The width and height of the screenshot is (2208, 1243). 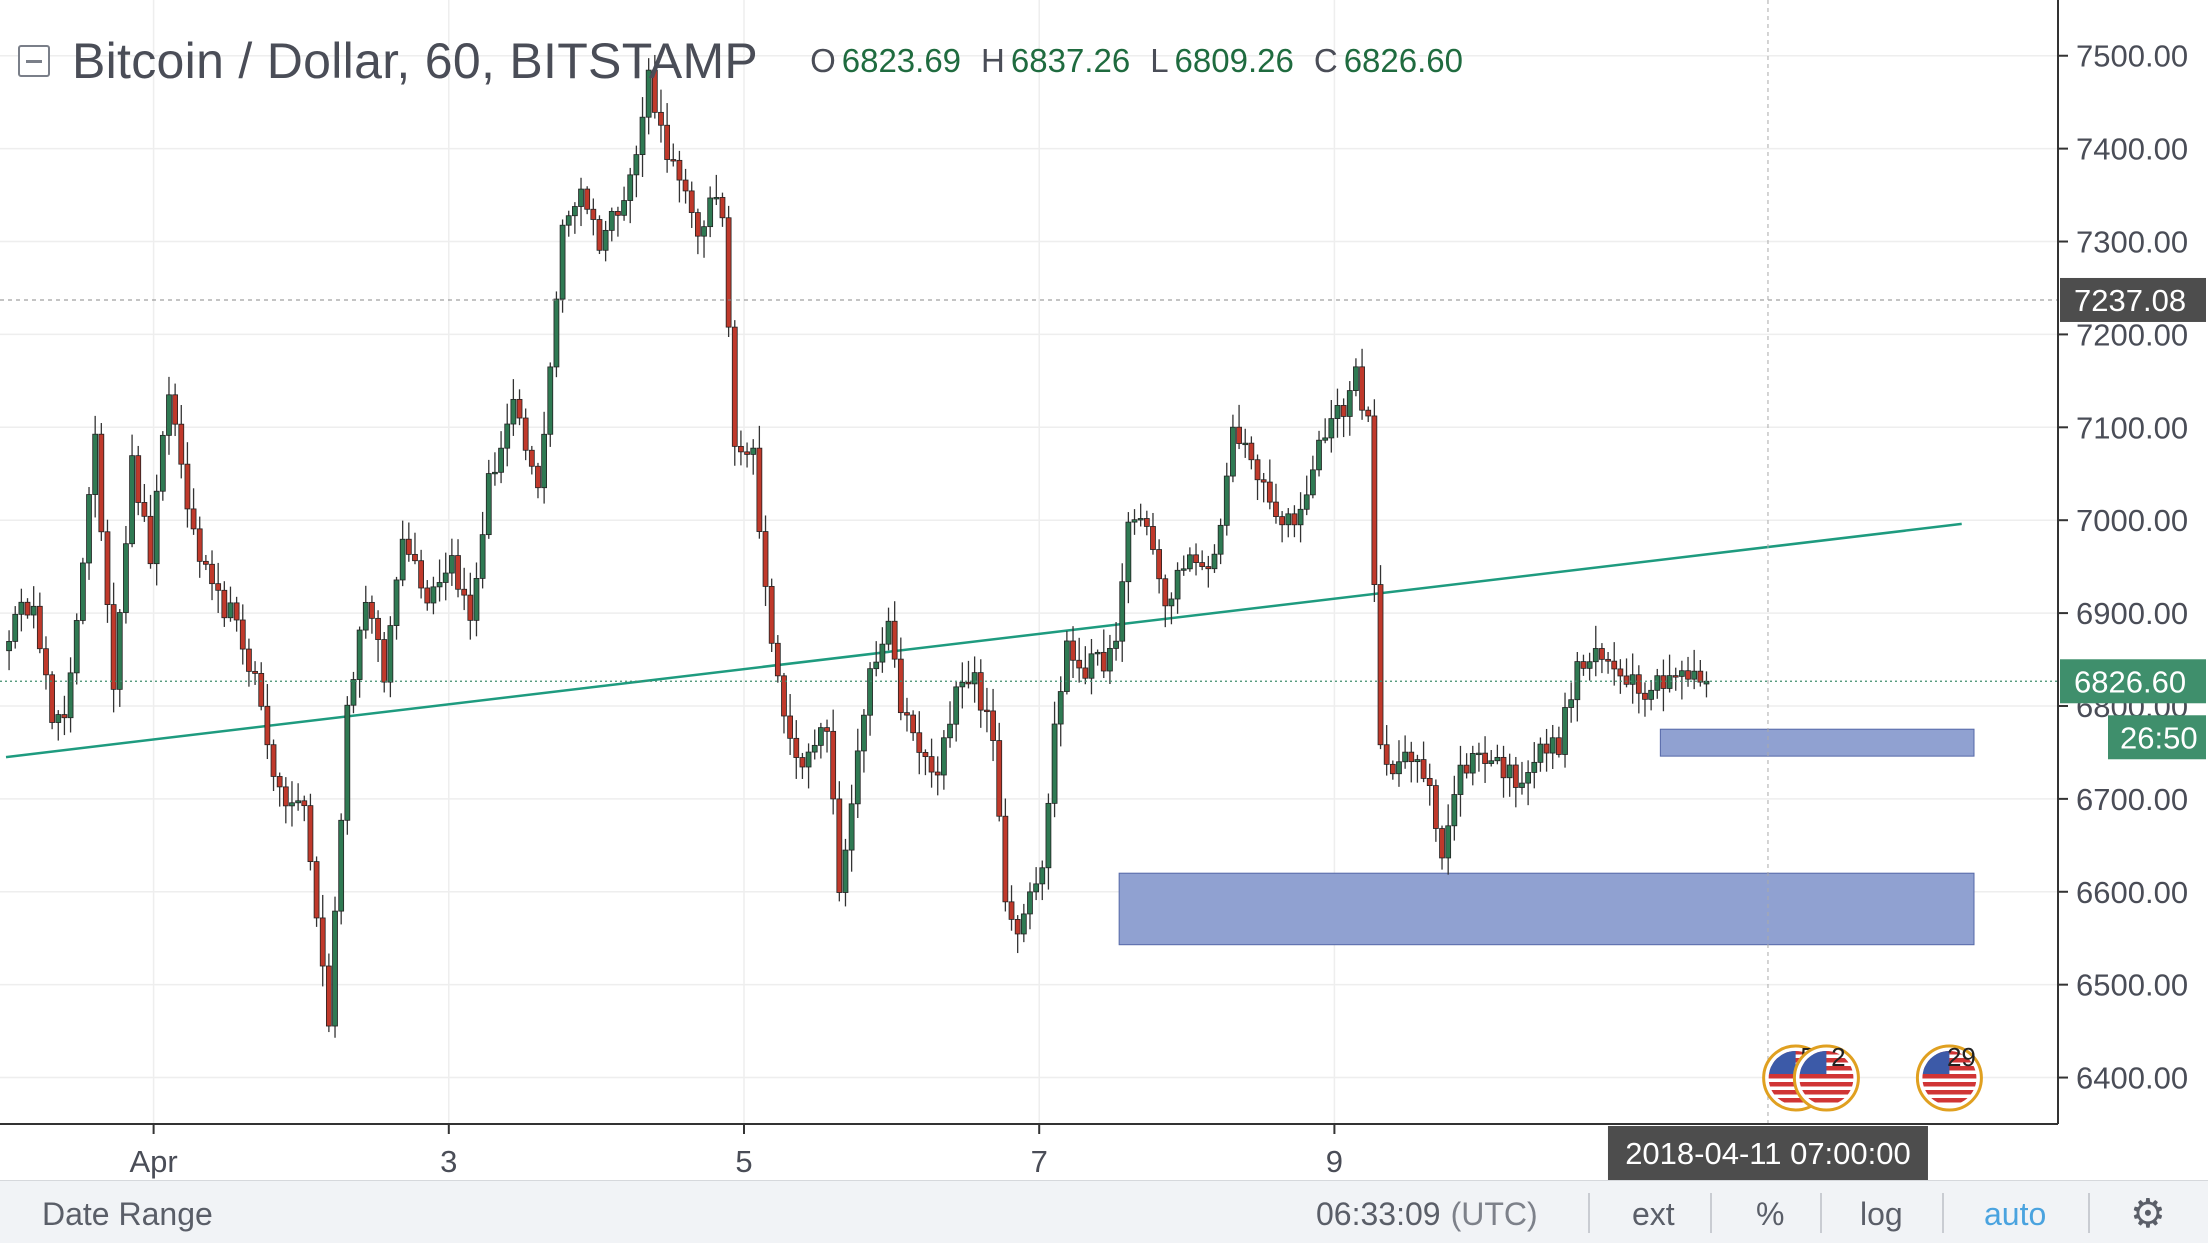 I want to click on time-axis: Apr 3 5 7 9 2018-04-11 07:00:00, so click(x=1029, y=1151).